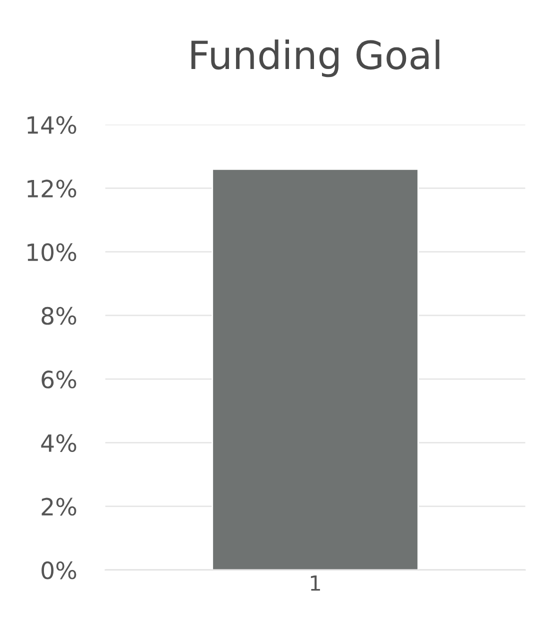 The image size is (557, 639). What do you see at coordinates (59, 315) in the screenshot?
I see `y-tick-label: 8%` at bounding box center [59, 315].